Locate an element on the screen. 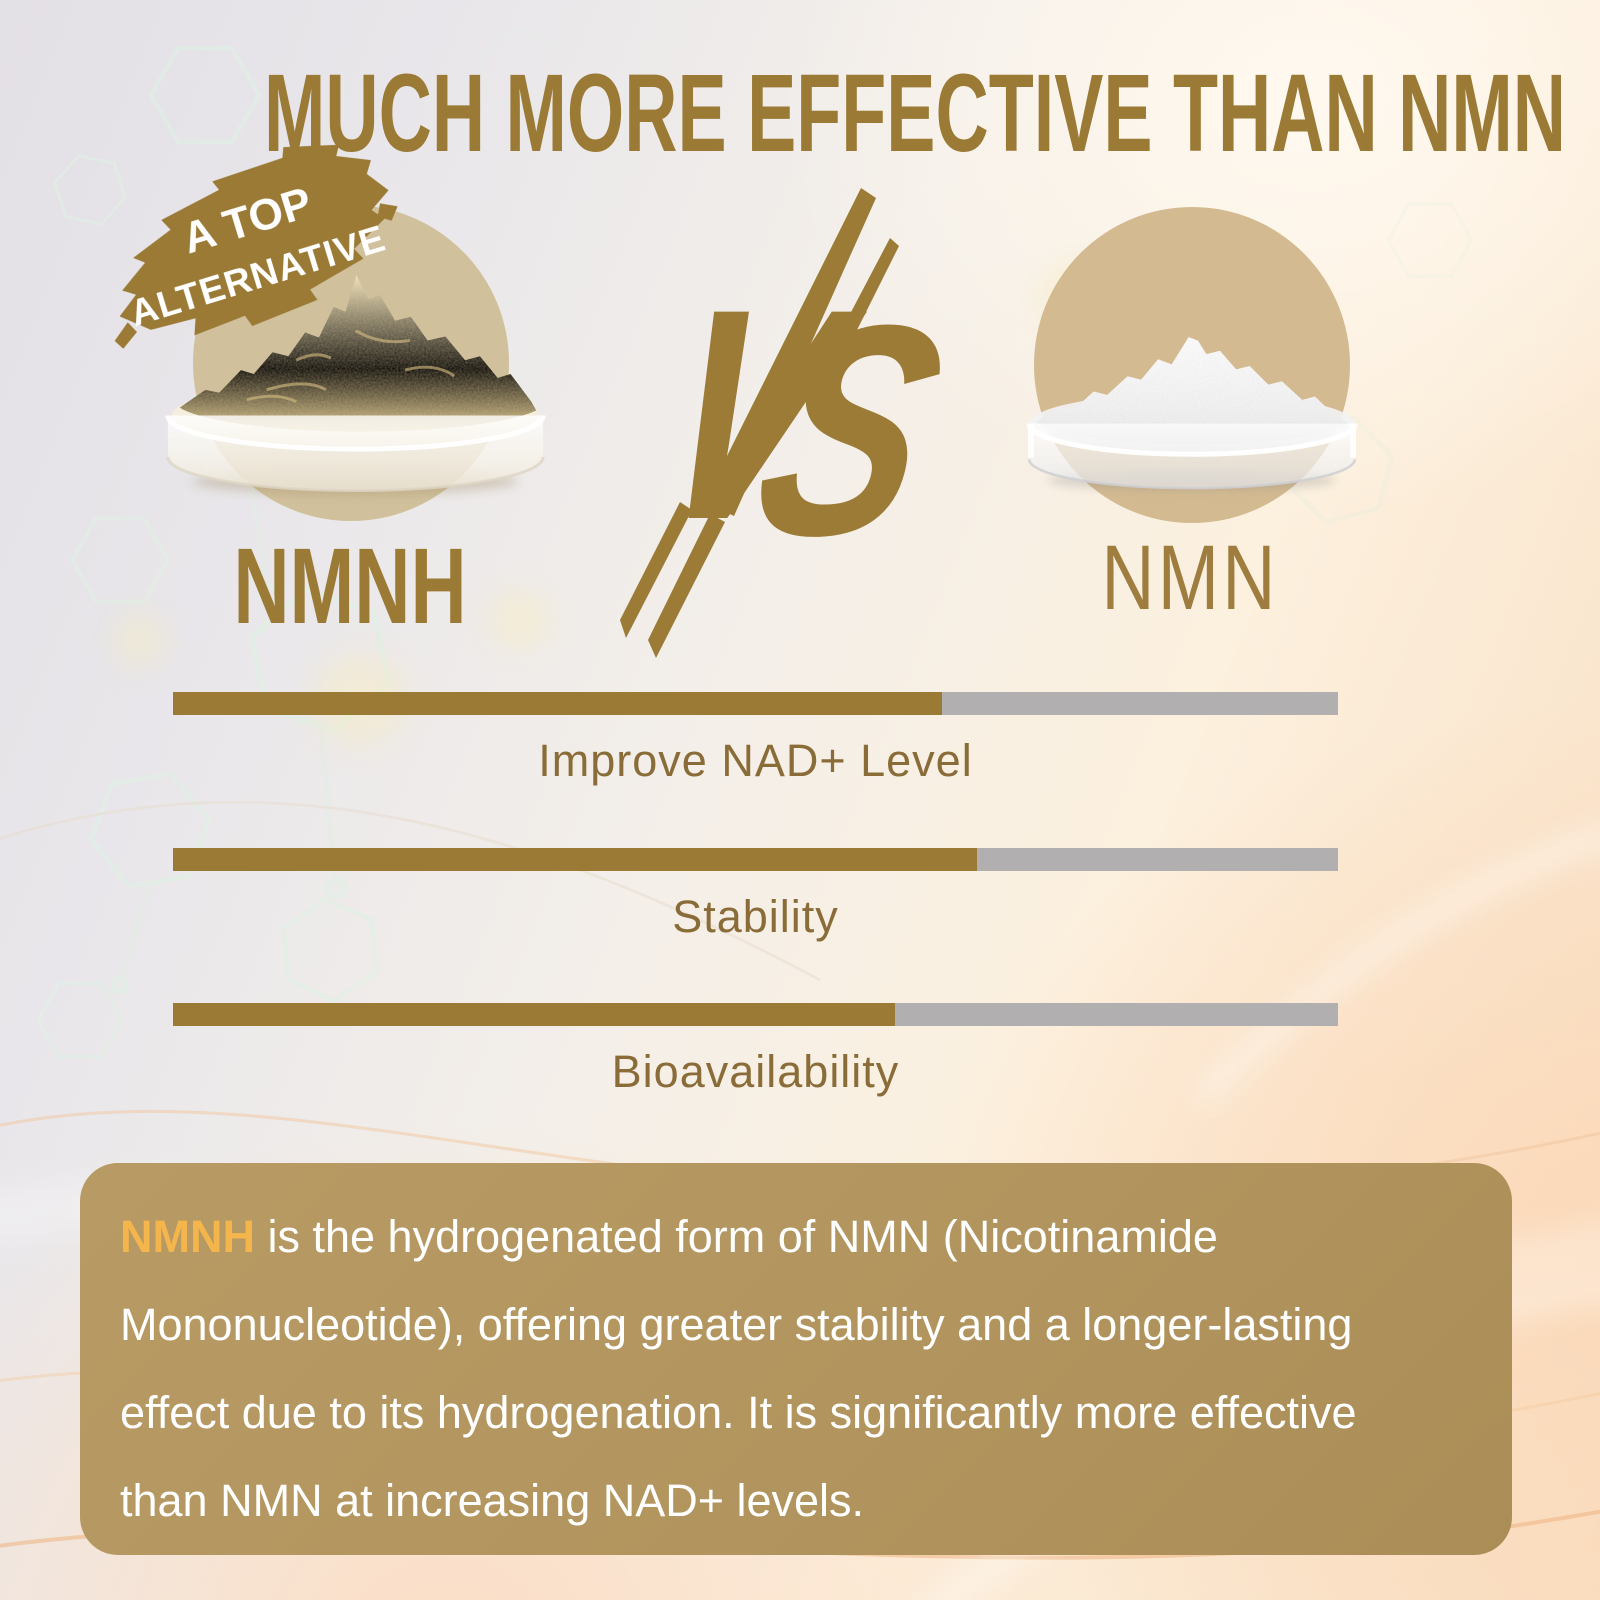 This screenshot has height=1600, width=1600. vs-letters: V S is located at coordinates (785, 423).